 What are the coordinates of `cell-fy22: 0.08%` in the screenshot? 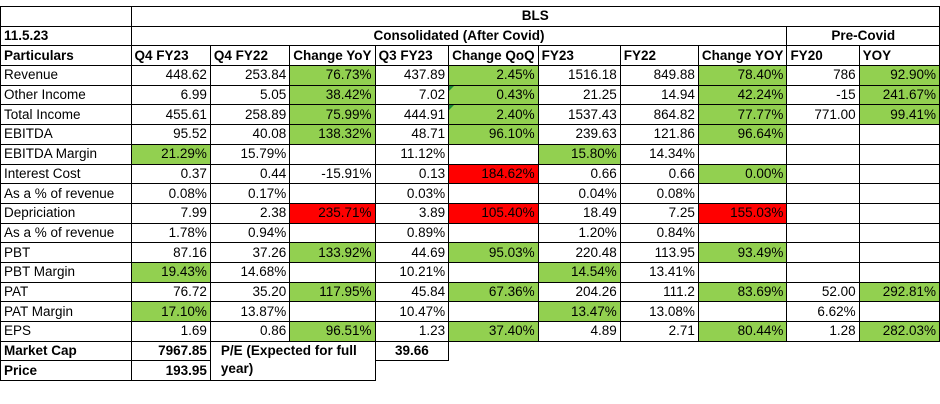 It's located at (659, 193).